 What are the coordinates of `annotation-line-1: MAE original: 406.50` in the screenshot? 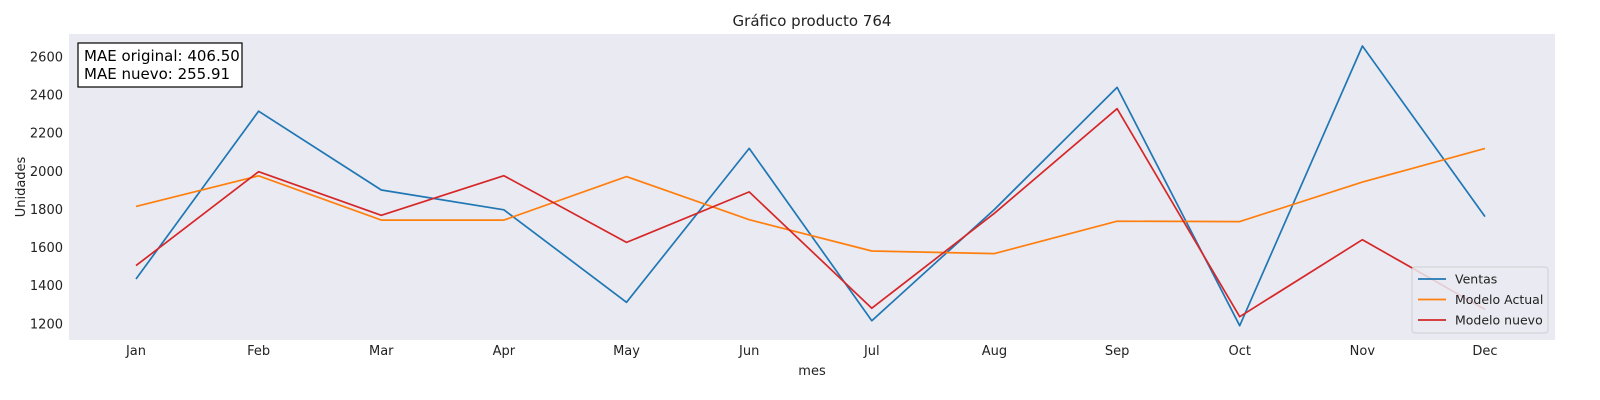 It's located at (162, 56).